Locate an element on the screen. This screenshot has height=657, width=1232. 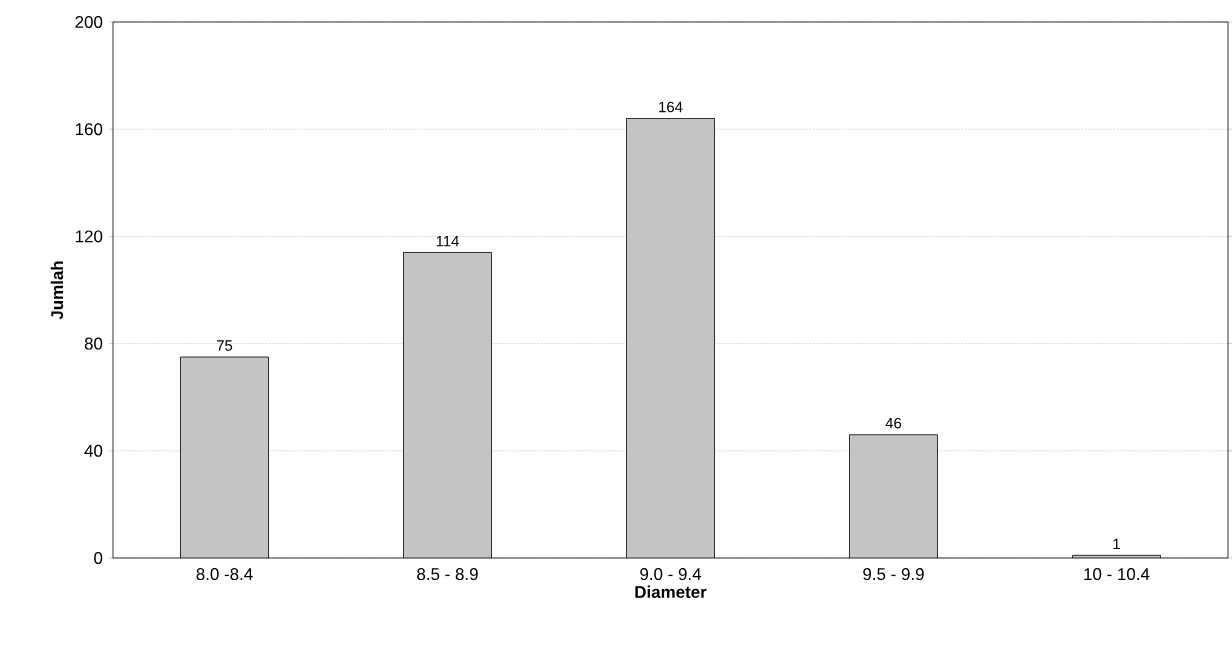
x-tick-label: 9.5 - 9.9 is located at coordinates (893, 574).